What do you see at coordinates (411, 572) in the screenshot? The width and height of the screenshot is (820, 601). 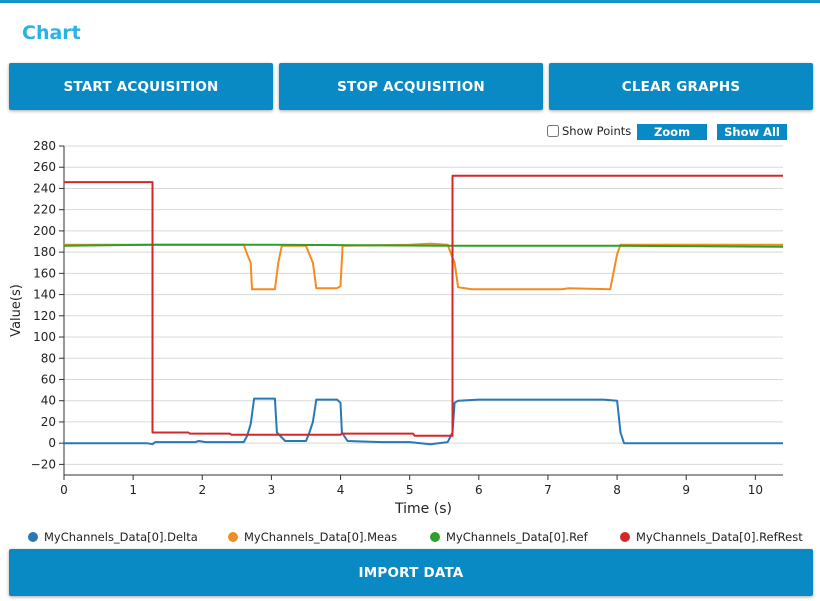 I see `import-data-button: IMPORT DATA` at bounding box center [411, 572].